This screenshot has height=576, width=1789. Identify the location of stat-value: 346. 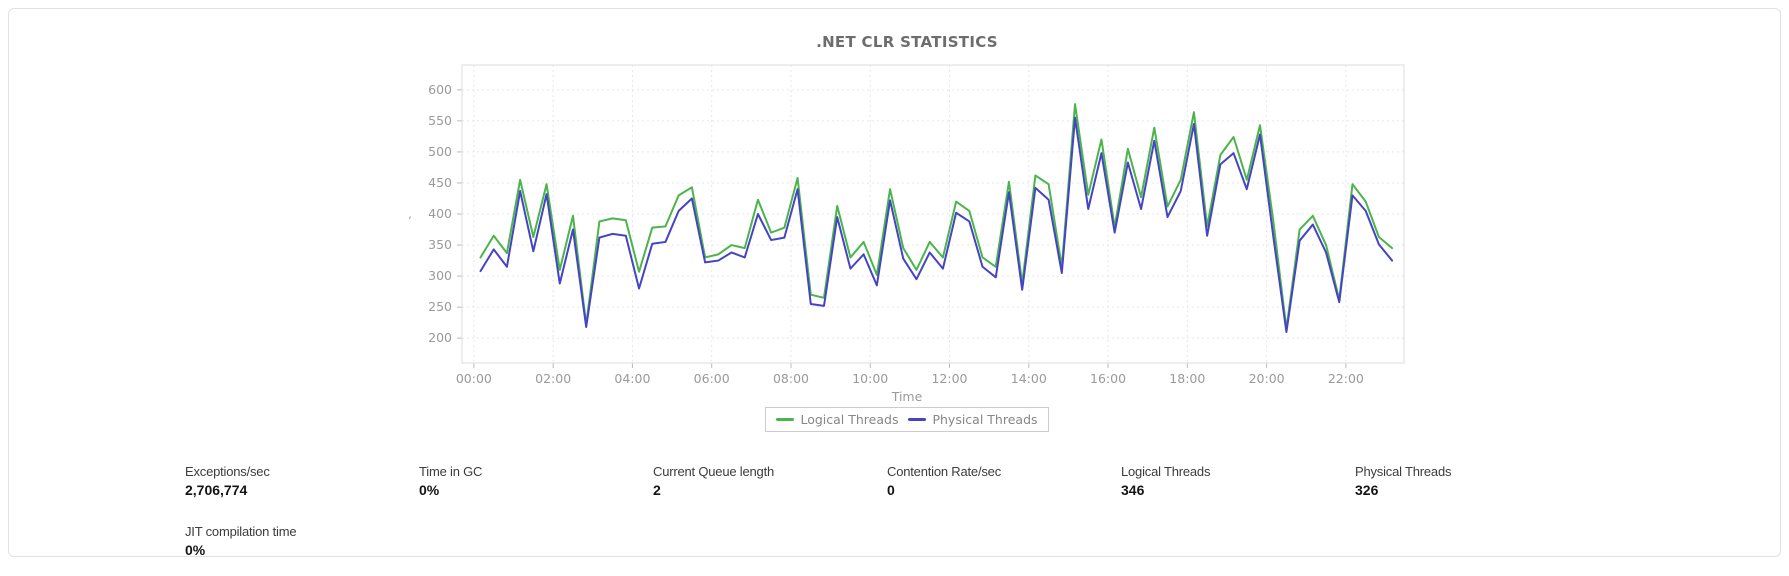
(1133, 490).